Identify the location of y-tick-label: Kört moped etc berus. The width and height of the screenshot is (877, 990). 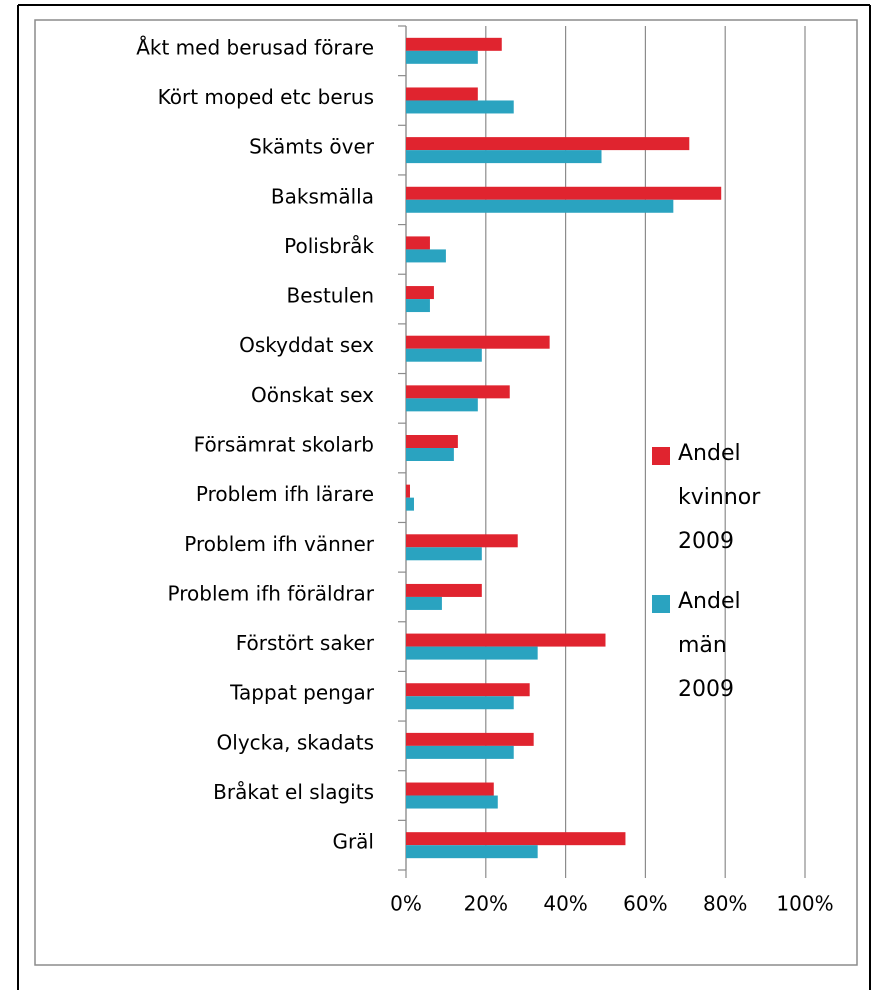
(266, 97).